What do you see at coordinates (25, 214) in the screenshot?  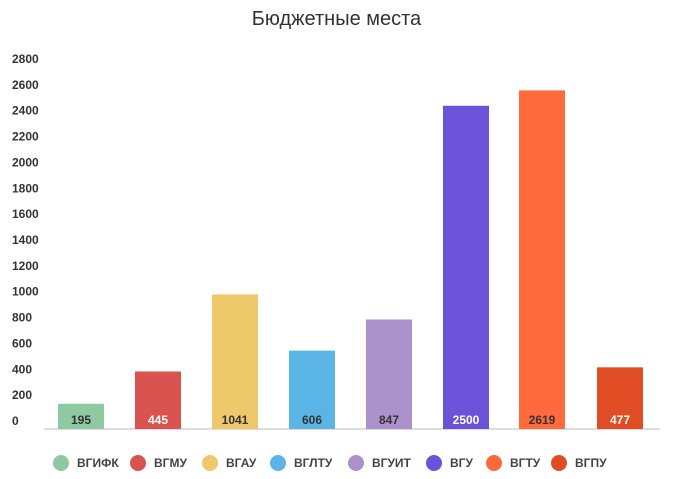 I see `y-tick-label: 1600` at bounding box center [25, 214].